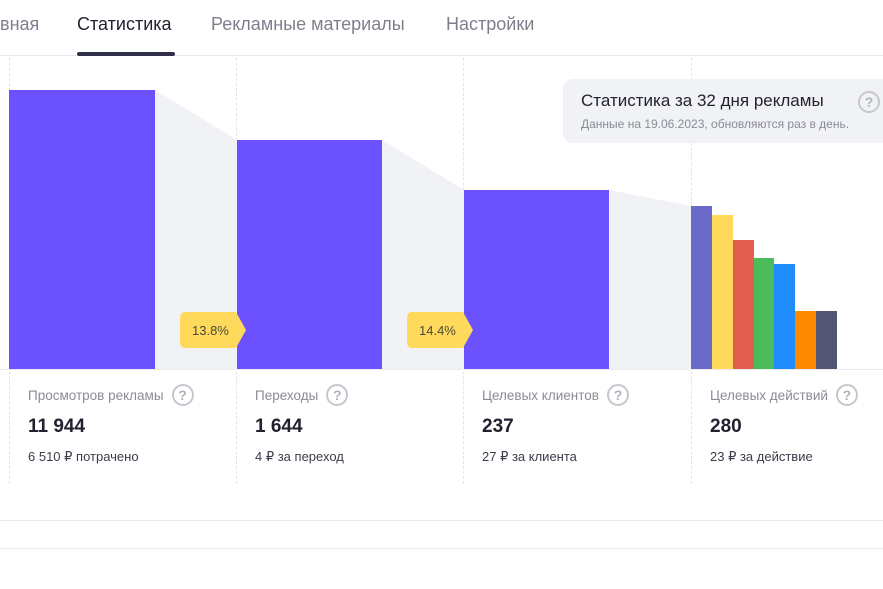 The width and height of the screenshot is (883, 589). I want to click on chart-baseline, so click(441, 369).